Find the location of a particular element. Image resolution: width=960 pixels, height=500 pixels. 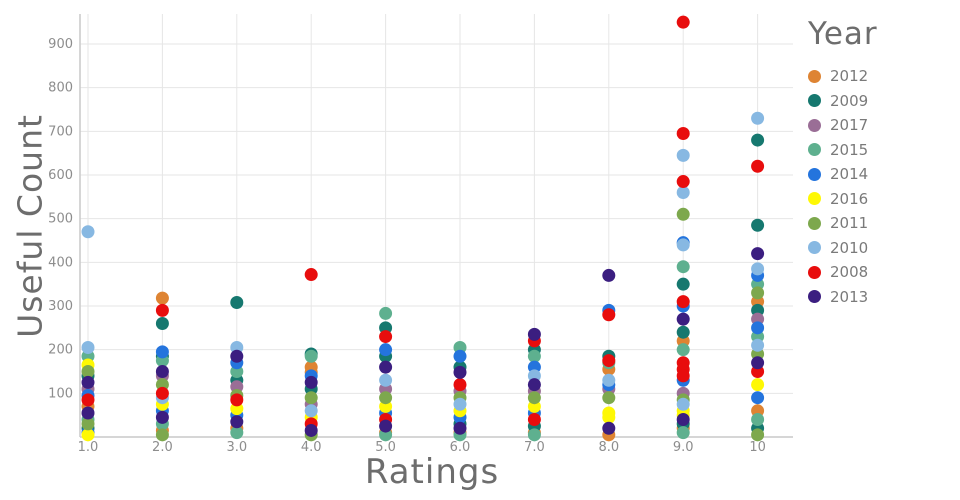

legend-label: 2008 is located at coordinates (849, 272).